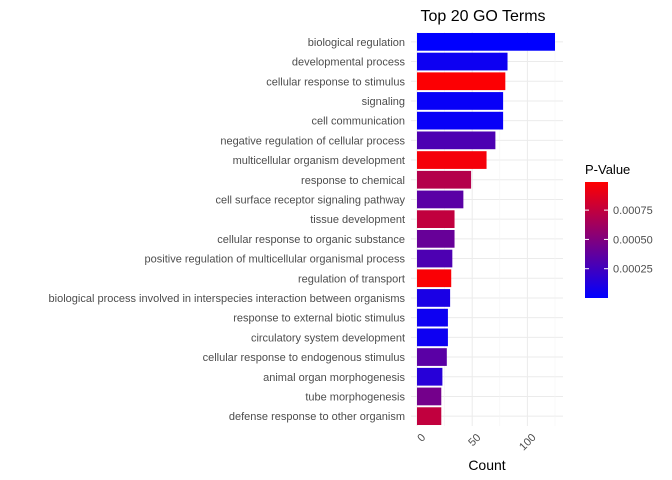 The width and height of the screenshot is (672, 480). I want to click on category-label: cellular response to organic substance, so click(311, 240).